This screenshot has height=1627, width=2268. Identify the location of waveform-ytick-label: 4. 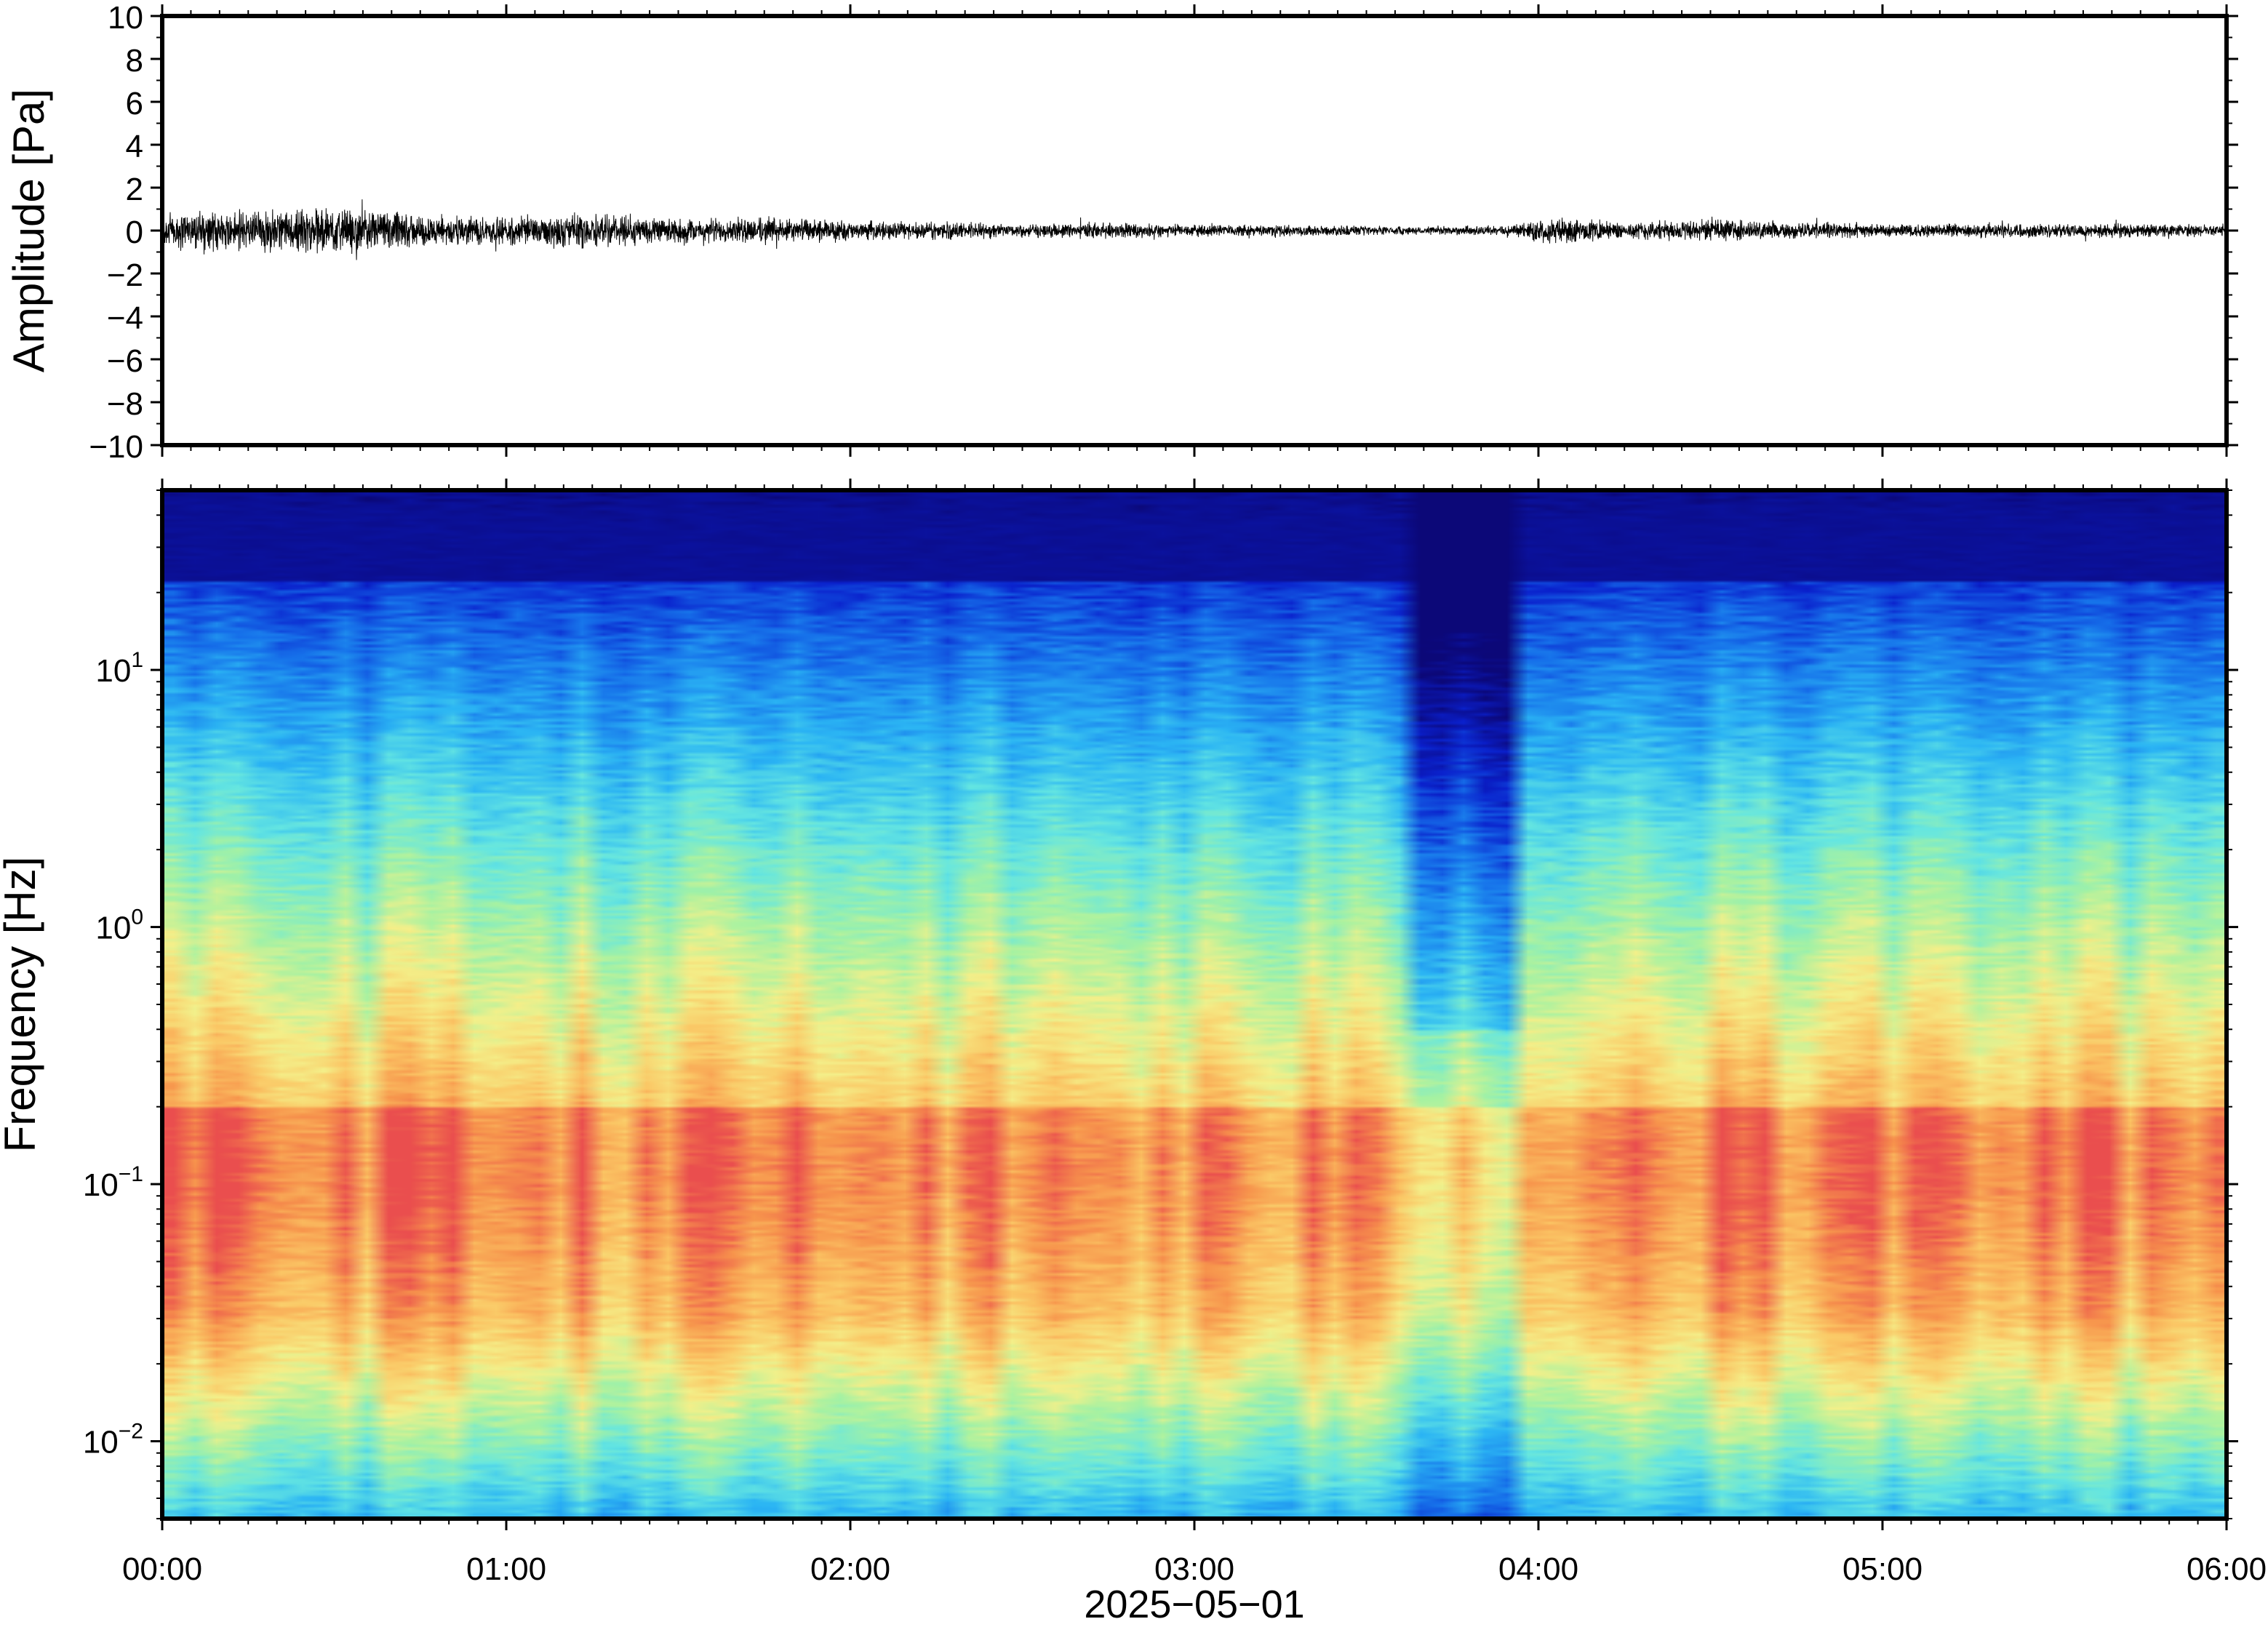
(134, 146).